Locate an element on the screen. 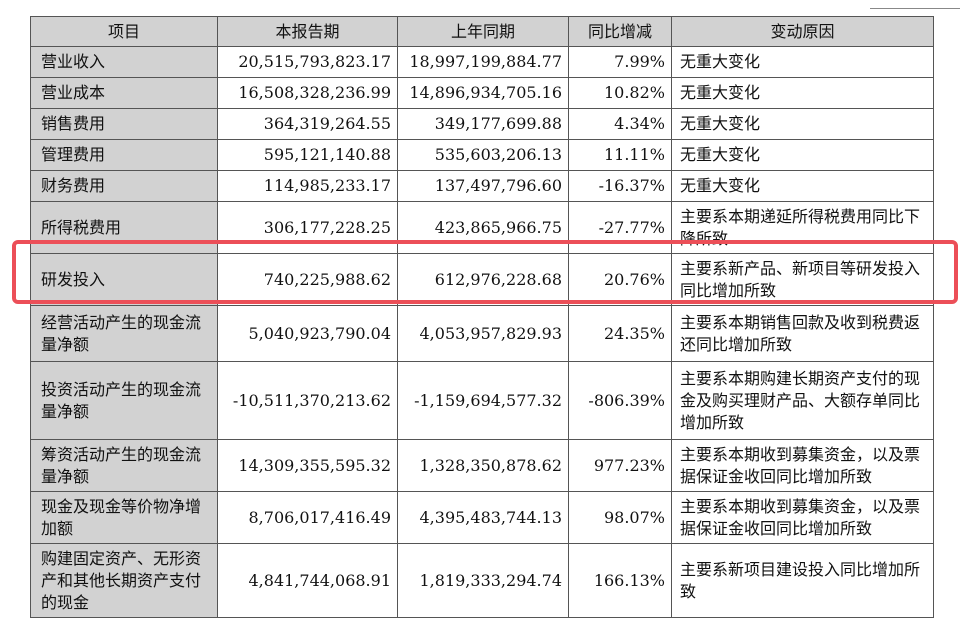 The image size is (974, 633). row-current: 5,040,923,790.04 is located at coordinates (307, 333).